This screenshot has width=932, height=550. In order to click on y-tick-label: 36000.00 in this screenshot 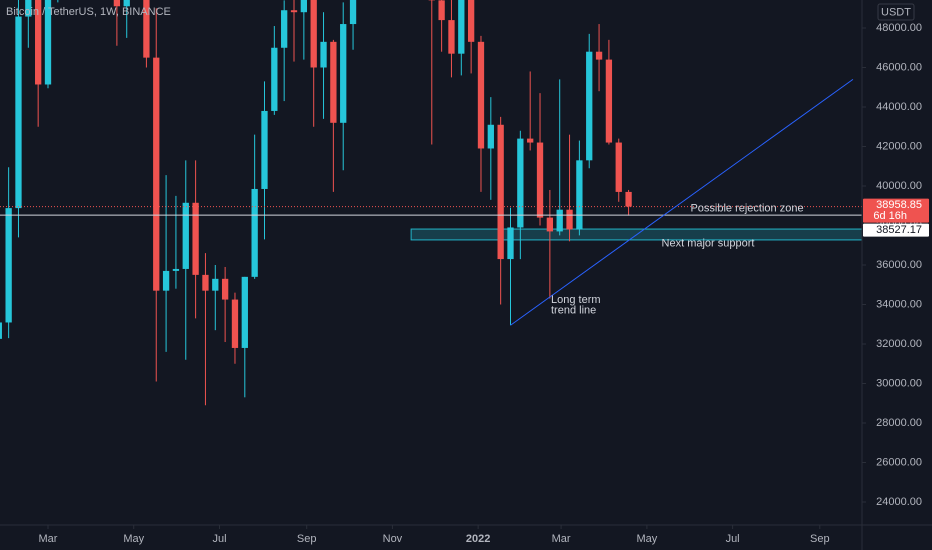, I will do `click(899, 265)`.